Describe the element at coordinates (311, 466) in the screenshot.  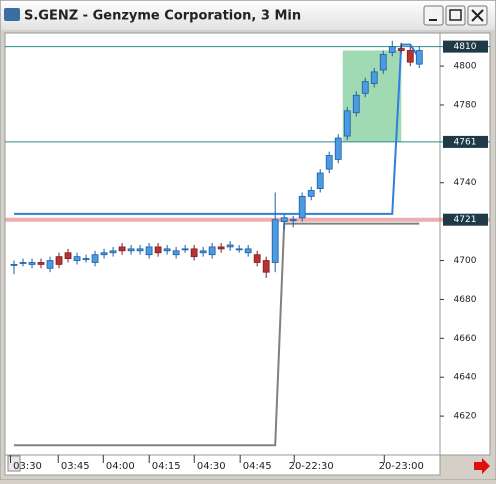
I see `x-tick-label: 20-22:30` at that location.